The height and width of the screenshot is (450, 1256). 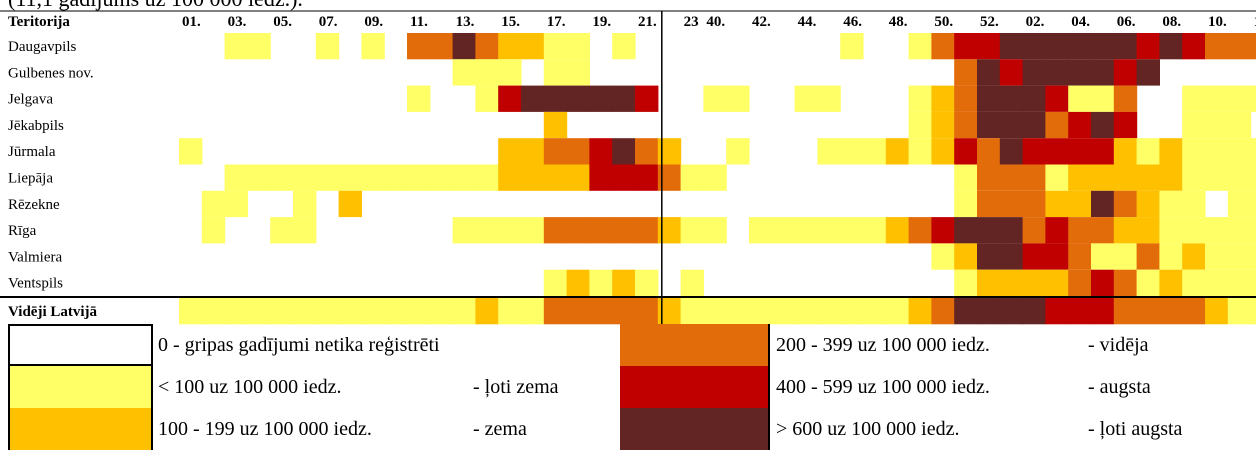 I want to click on page-caption: (11,1 gadījums uz 100 000 iedz.)., so click(x=155, y=5).